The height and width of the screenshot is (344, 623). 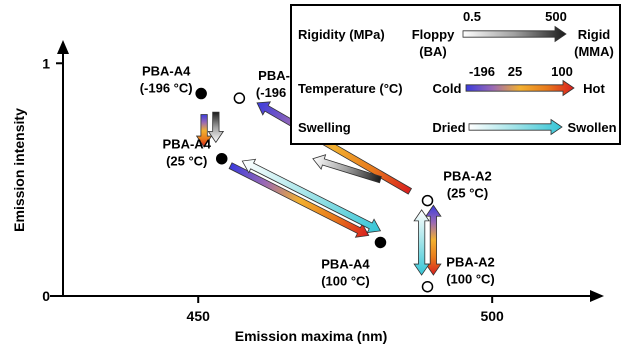 What do you see at coordinates (350, 88) in the screenshot?
I see `legend-temperature-title: Temperature (°C)` at bounding box center [350, 88].